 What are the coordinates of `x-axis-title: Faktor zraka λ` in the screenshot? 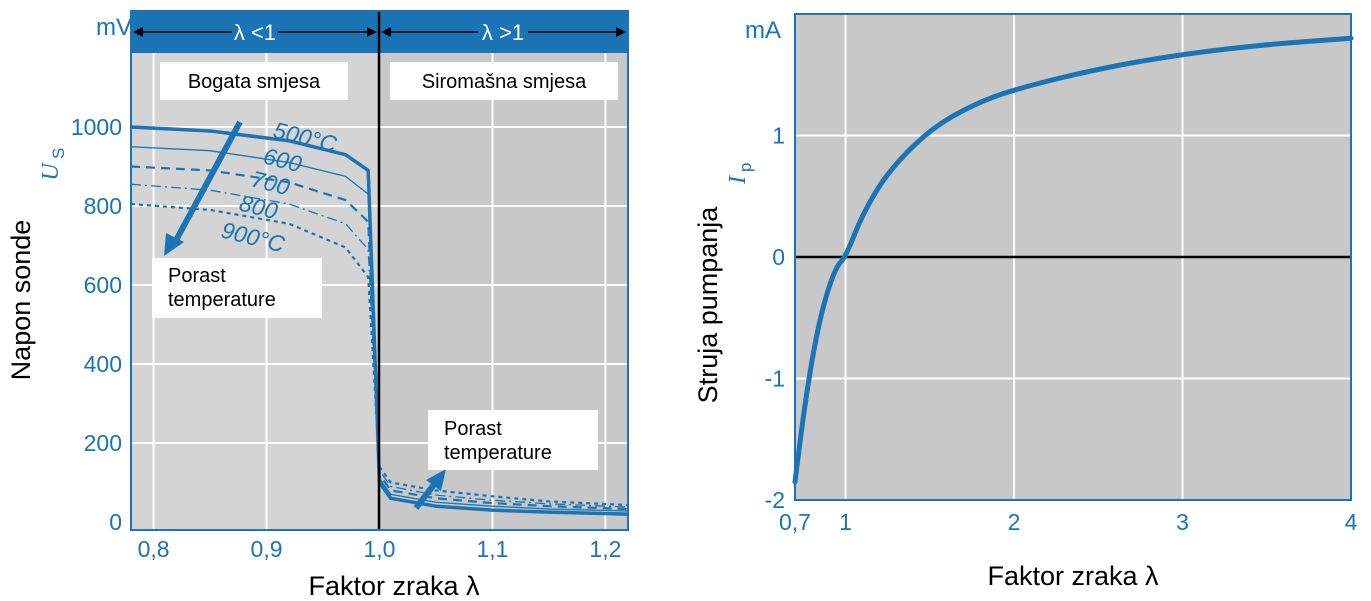 It's located at (394, 586).